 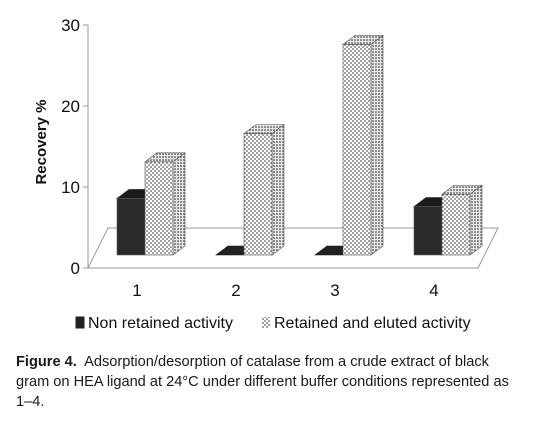 I want to click on legend-label: Retained and eluted activity, so click(x=372, y=323).